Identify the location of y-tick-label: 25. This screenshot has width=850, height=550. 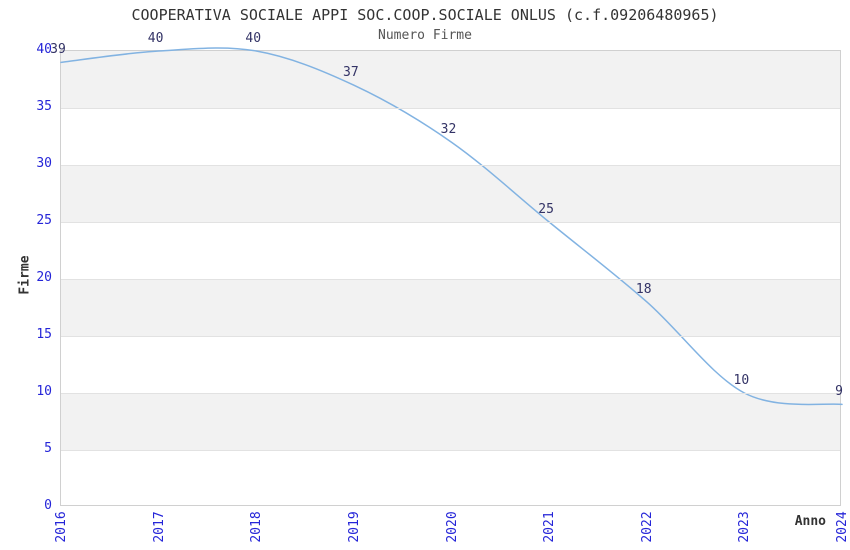
(44, 220).